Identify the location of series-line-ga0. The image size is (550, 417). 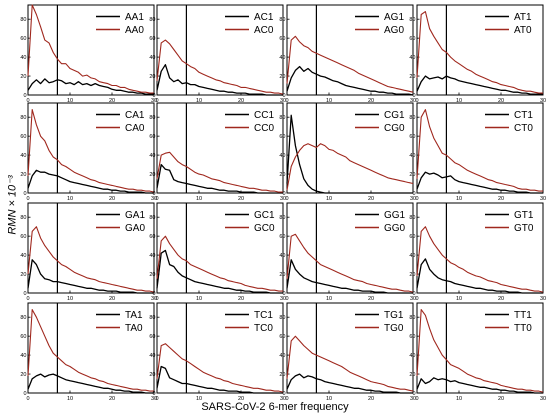
(91, 259).